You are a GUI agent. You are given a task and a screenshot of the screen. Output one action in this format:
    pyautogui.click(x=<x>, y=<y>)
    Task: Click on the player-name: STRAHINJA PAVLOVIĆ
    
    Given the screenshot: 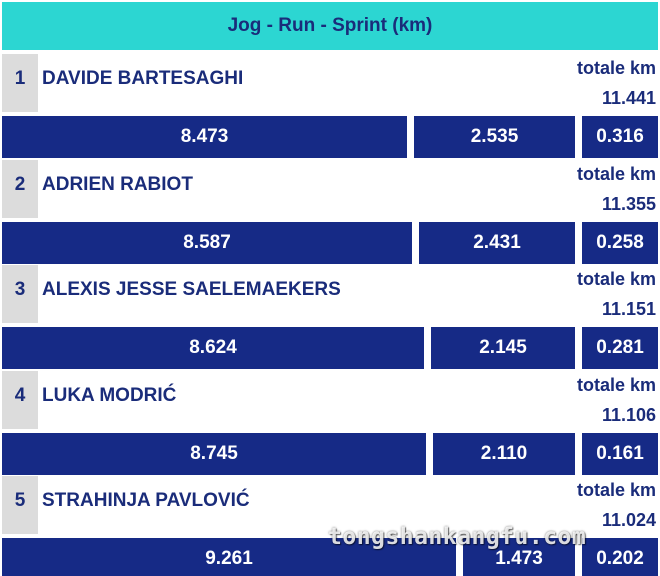 What is the action you would take?
    pyautogui.click(x=146, y=500)
    